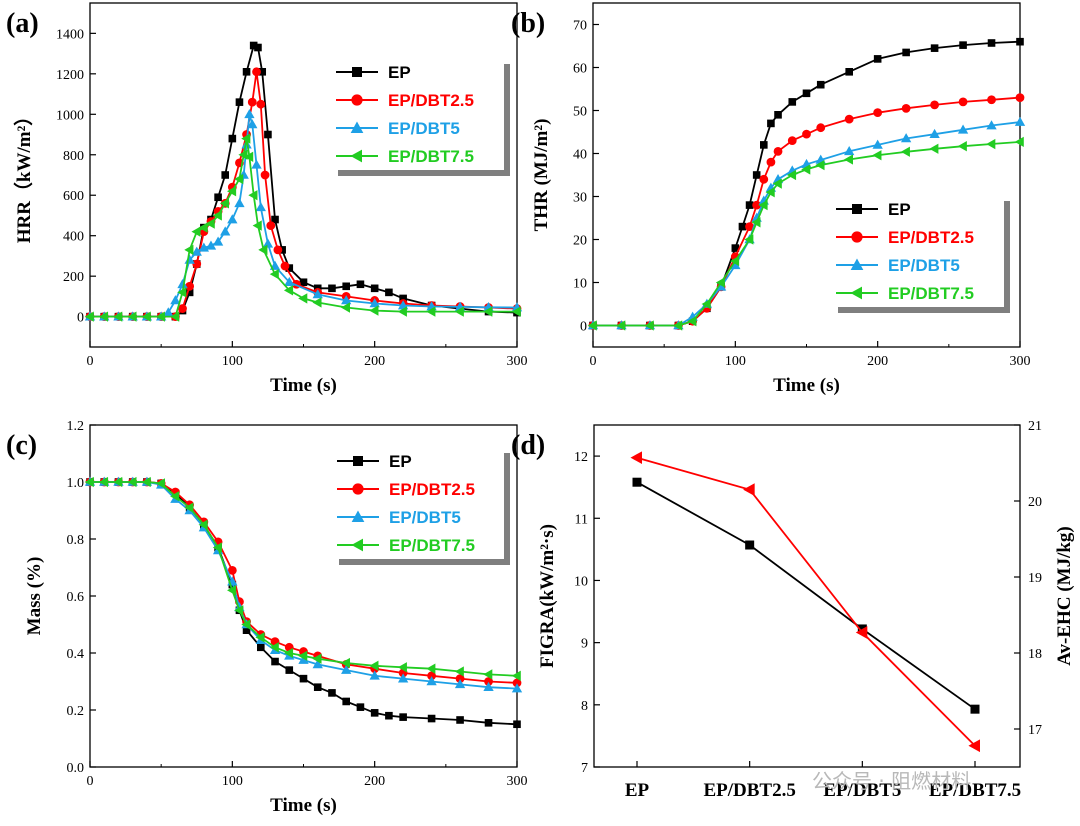  Describe the element at coordinates (924, 265) in the screenshot. I see `b-legend-label: EP/DBT5` at that location.